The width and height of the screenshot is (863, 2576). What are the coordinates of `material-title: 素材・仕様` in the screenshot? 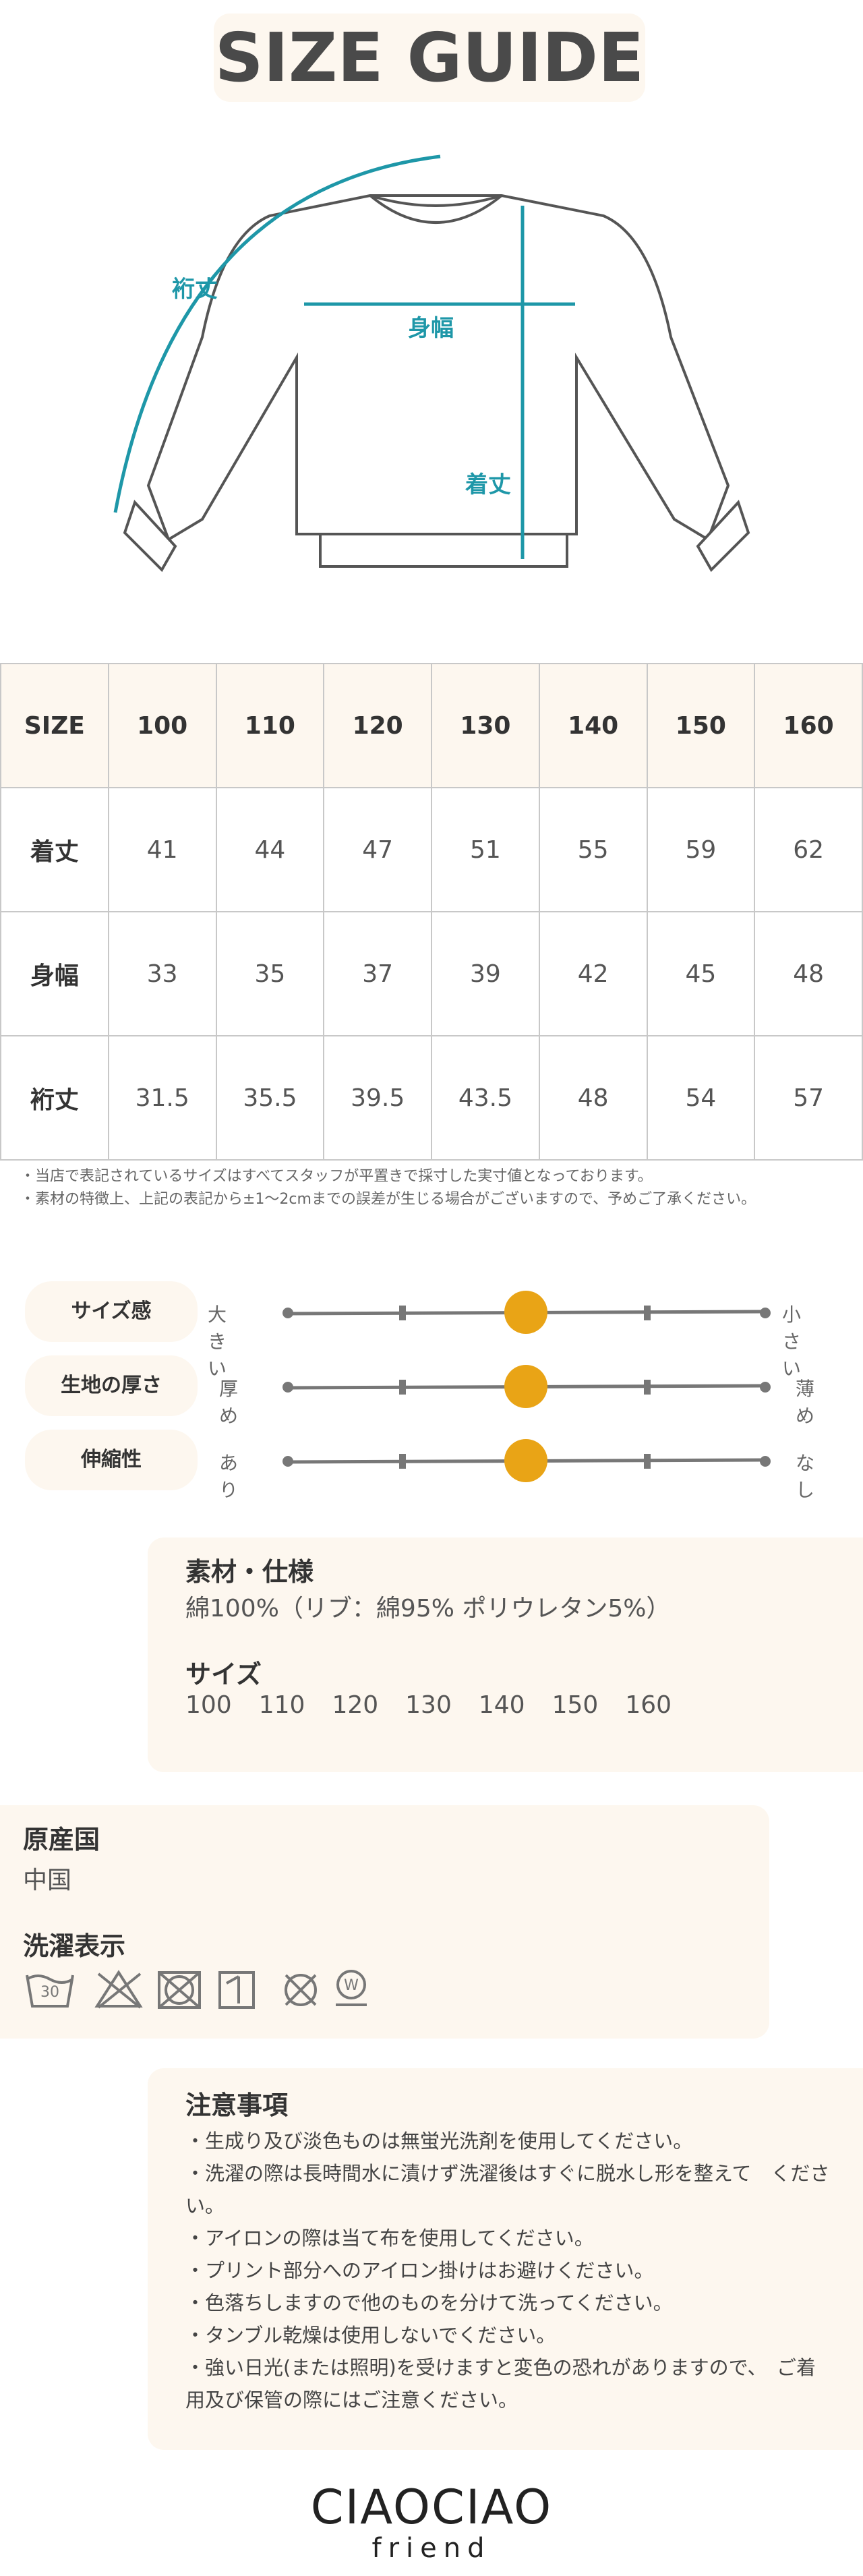 It's located at (249, 1572).